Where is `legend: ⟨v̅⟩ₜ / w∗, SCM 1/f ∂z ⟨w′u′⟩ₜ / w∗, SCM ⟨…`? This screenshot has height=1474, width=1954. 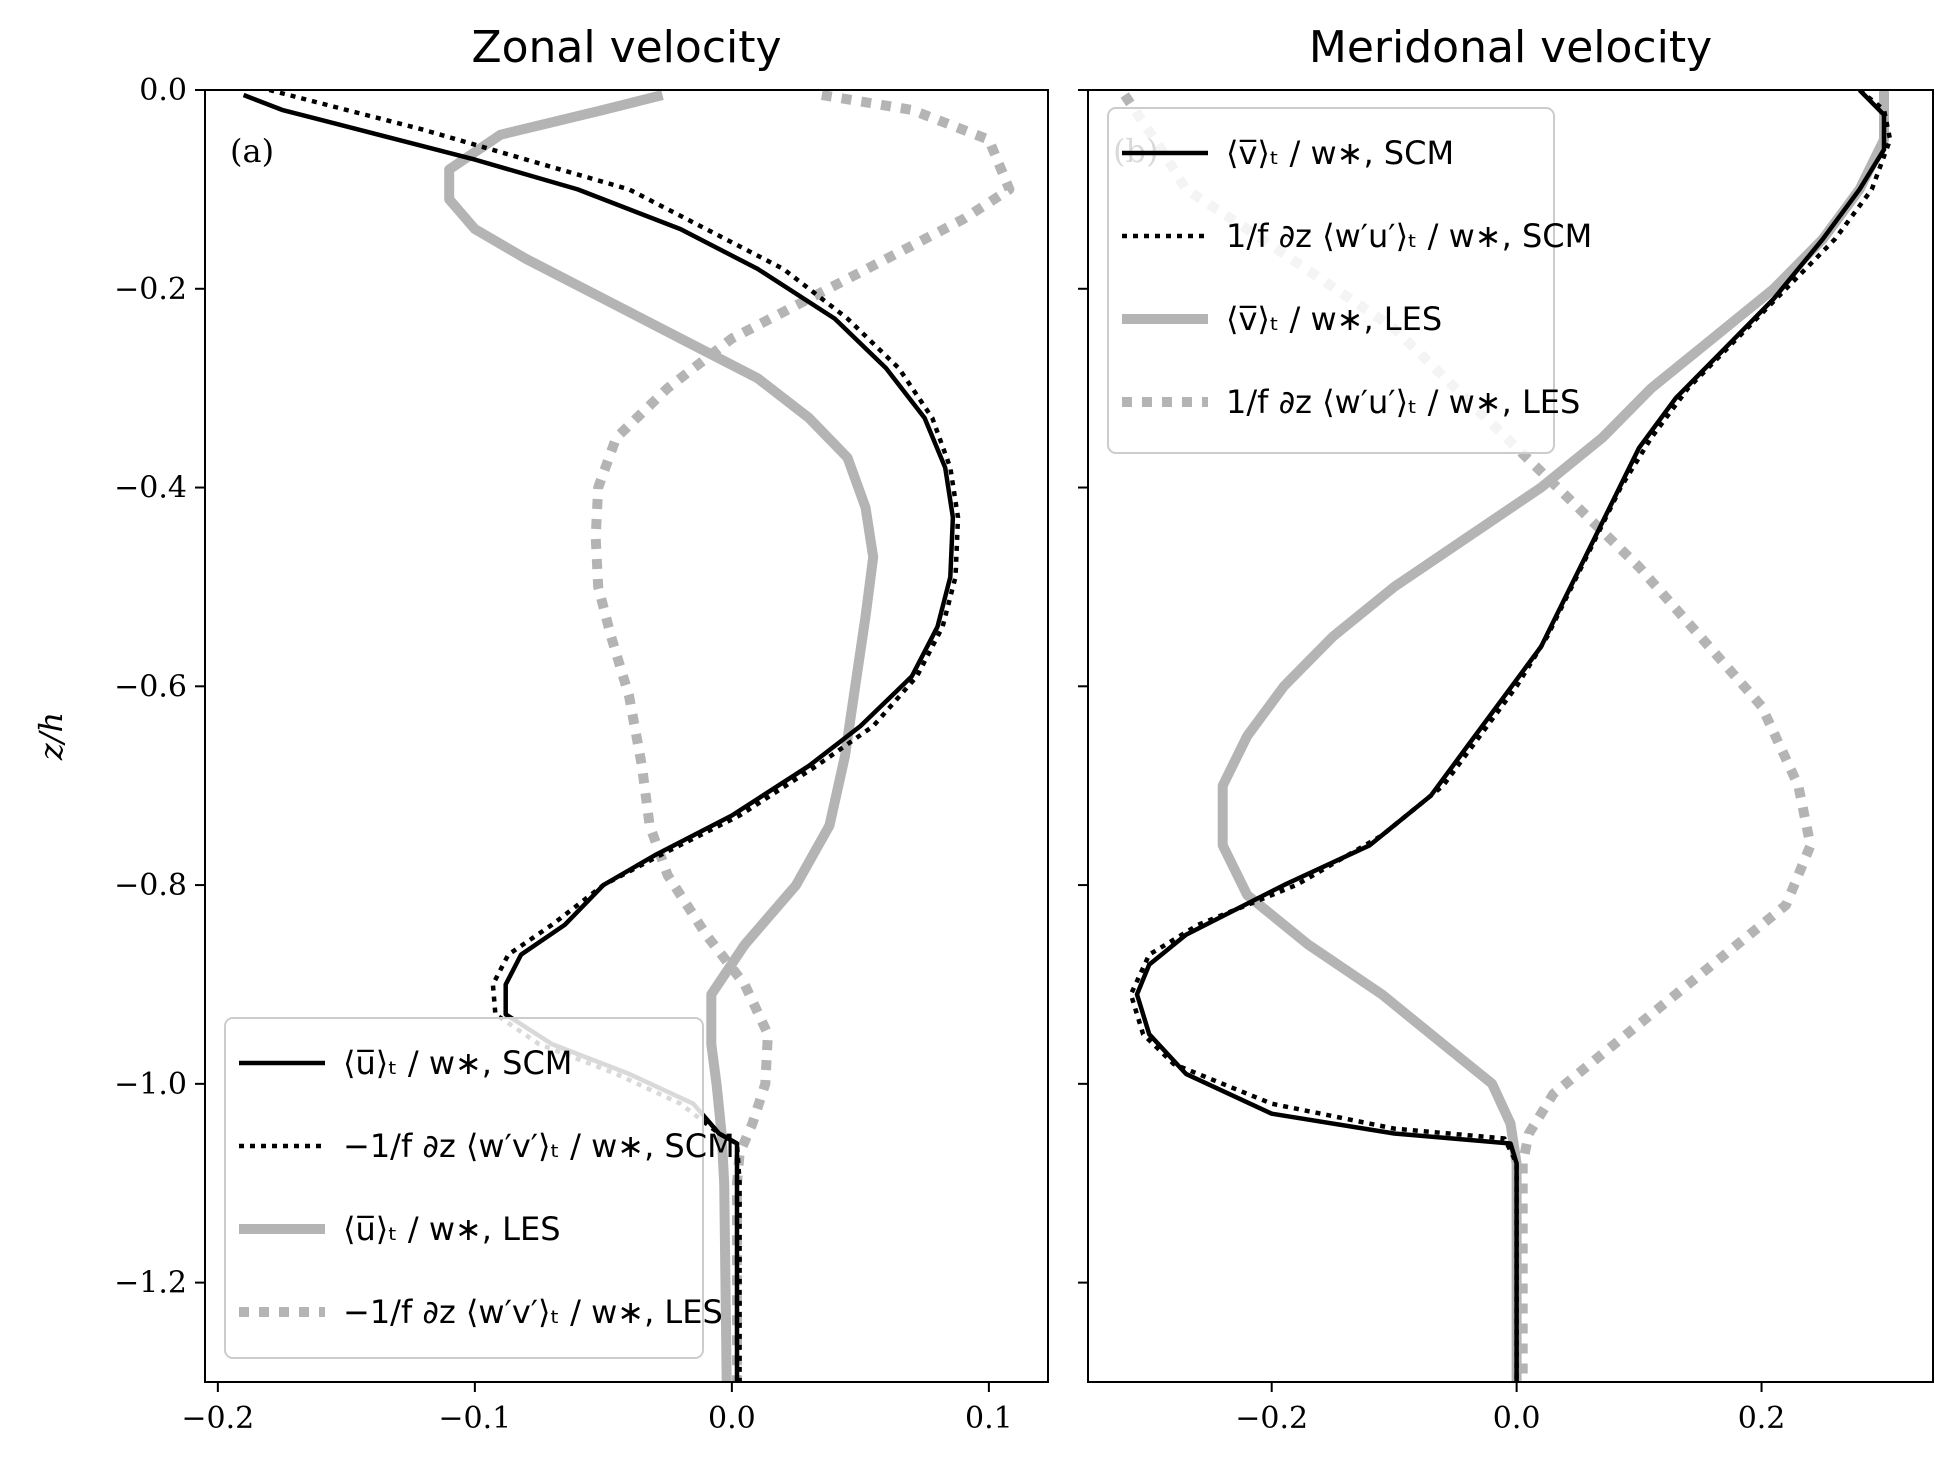 legend: ⟨v̅⟩ₜ / w∗, SCM 1/f ∂z ⟨w′u′⟩ₜ / w∗, SCM ⟨… is located at coordinates (1349, 280).